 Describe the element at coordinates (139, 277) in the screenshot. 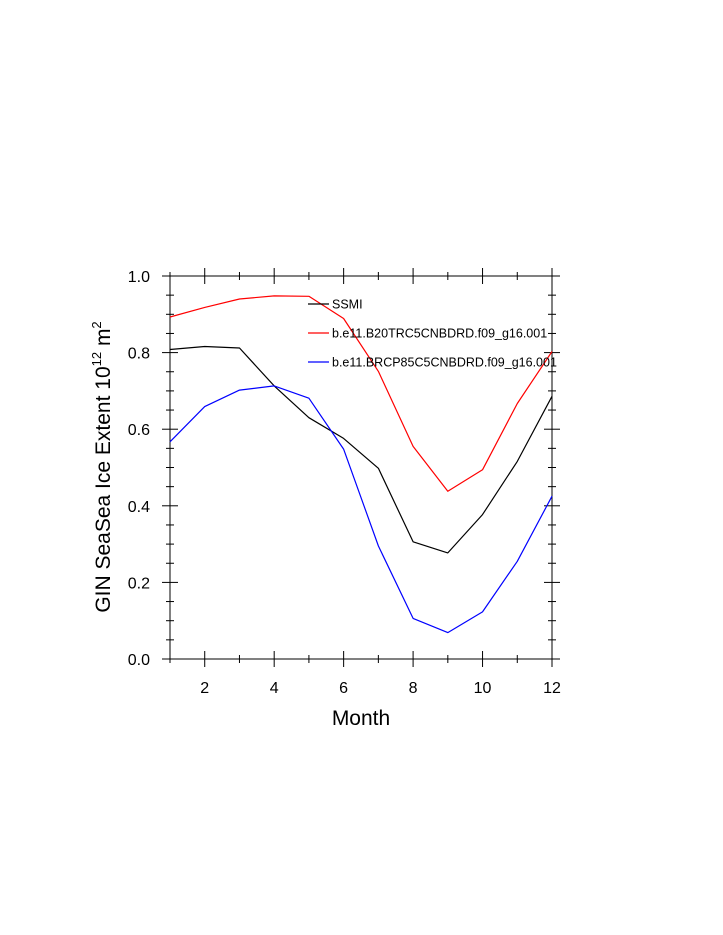

I see `y-tick-label: 1.0` at that location.